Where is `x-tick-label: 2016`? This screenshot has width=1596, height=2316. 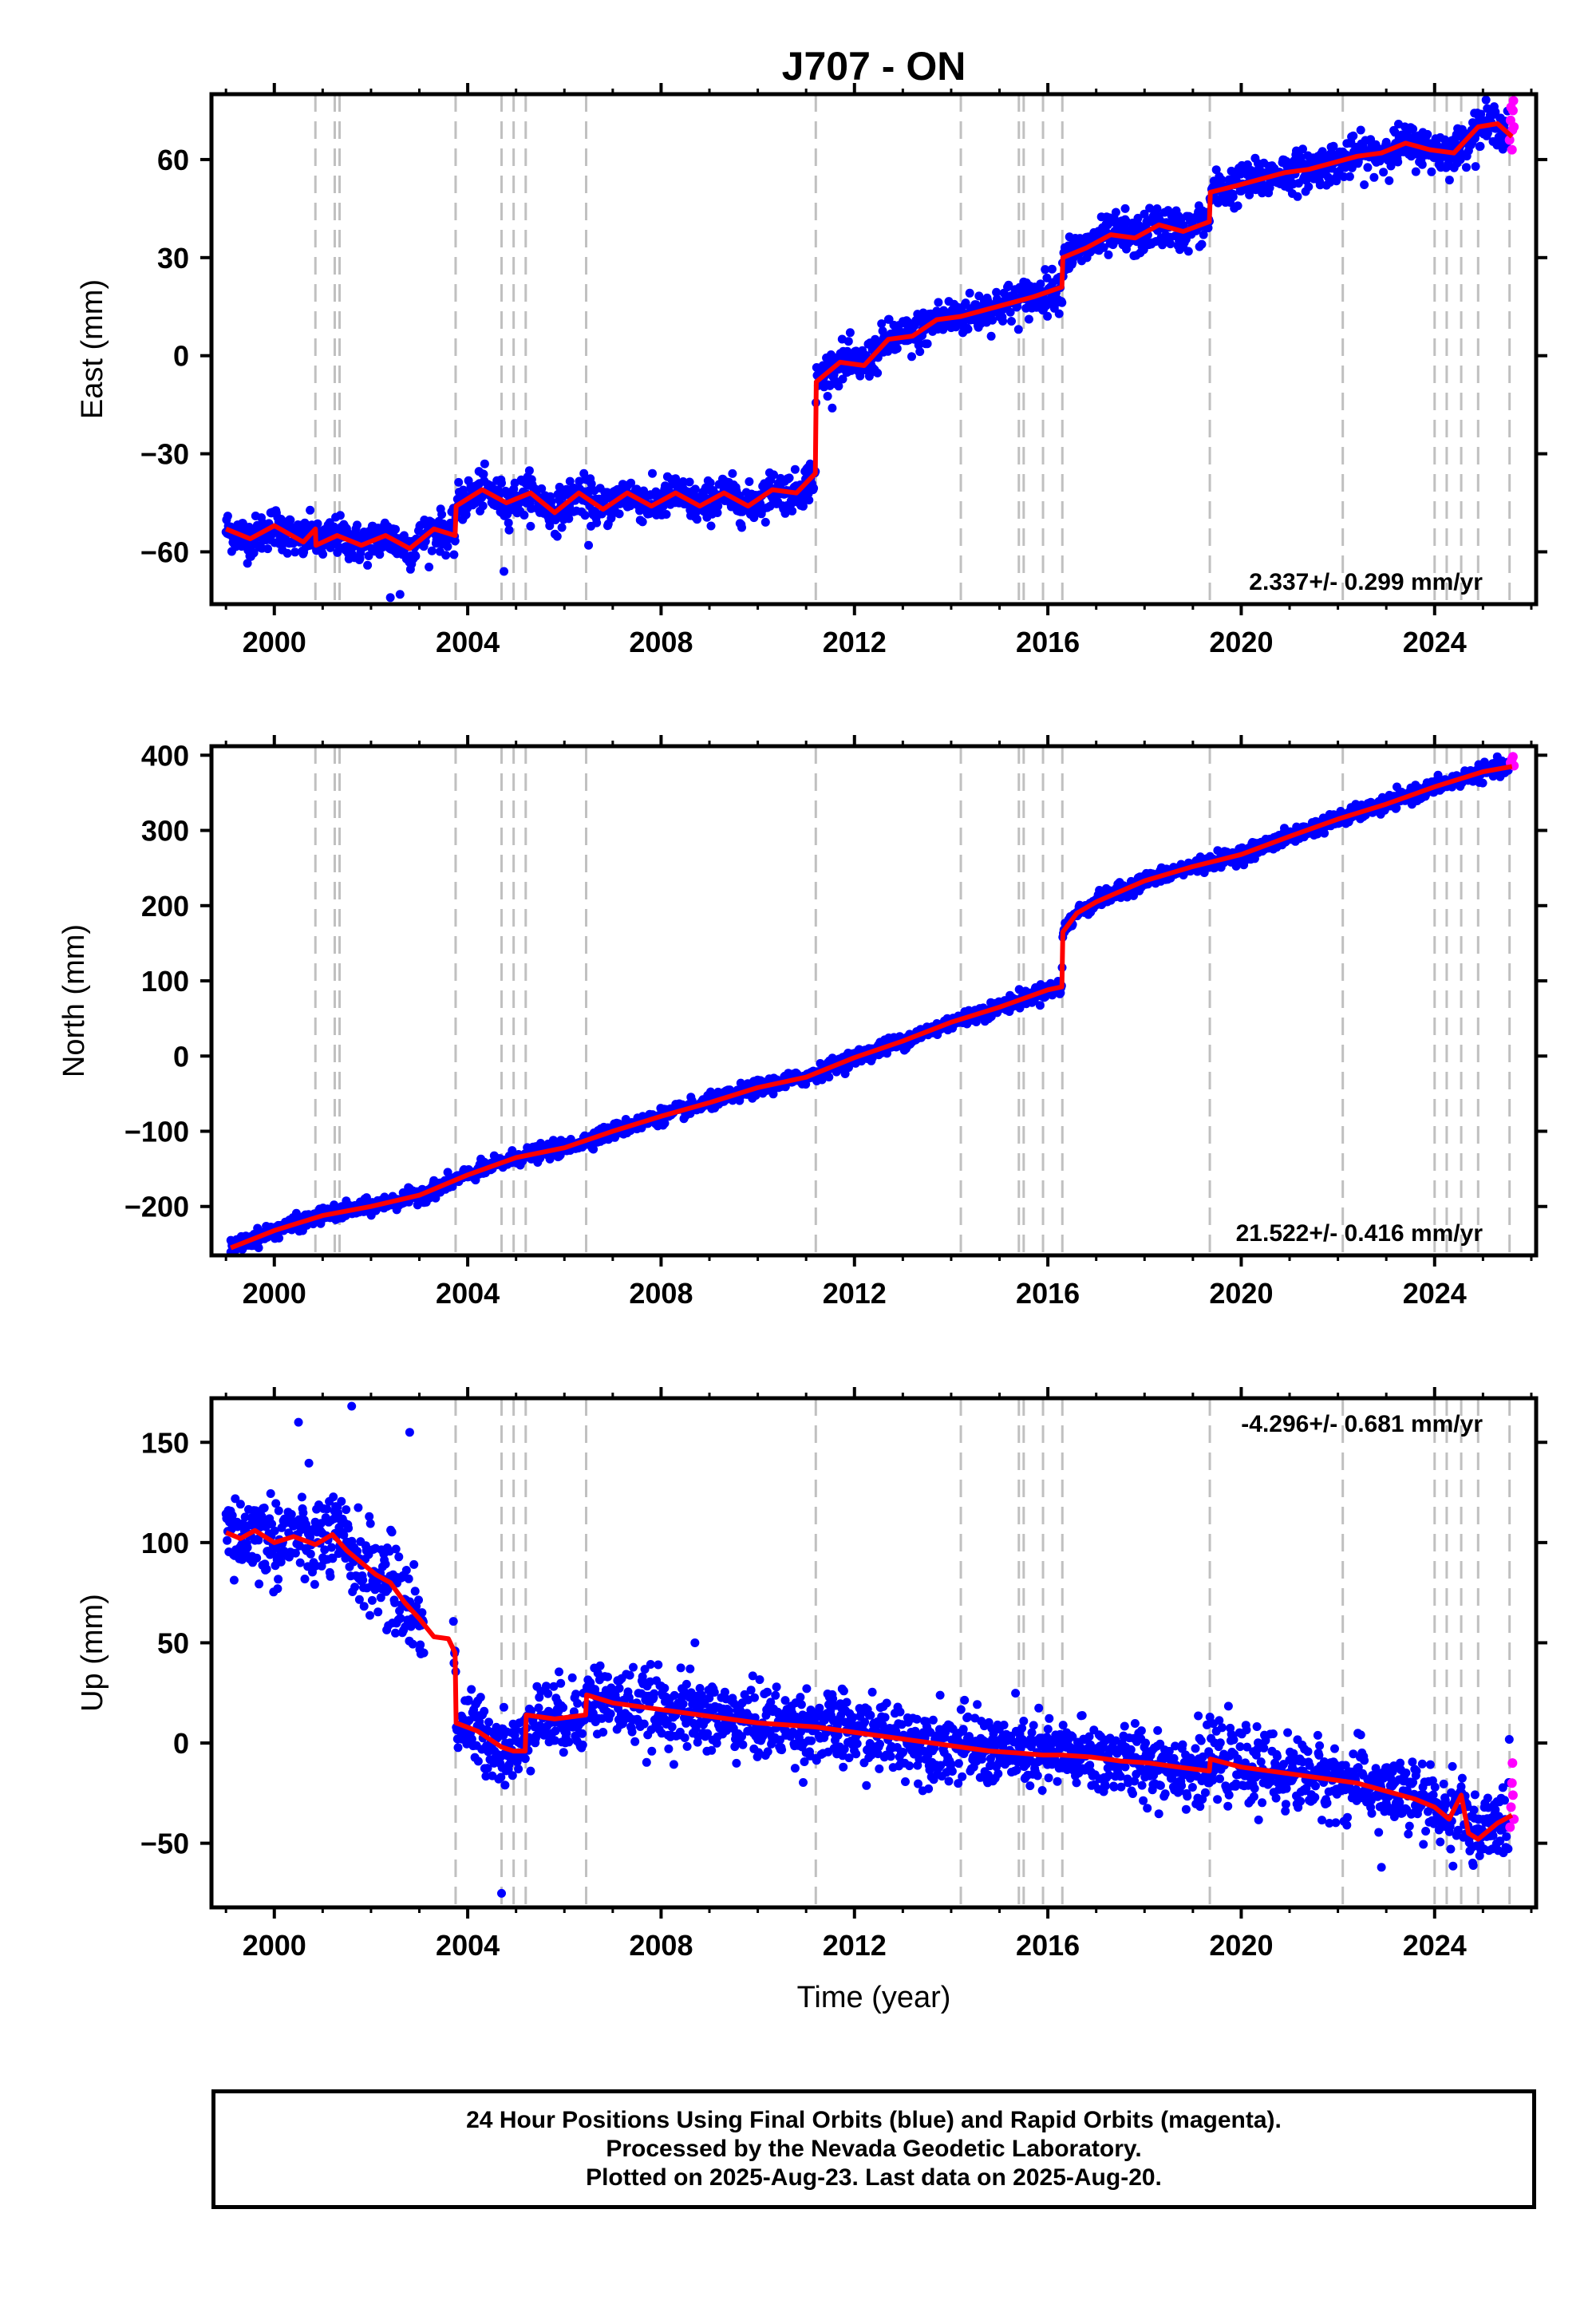 x-tick-label: 2016 is located at coordinates (1048, 1293).